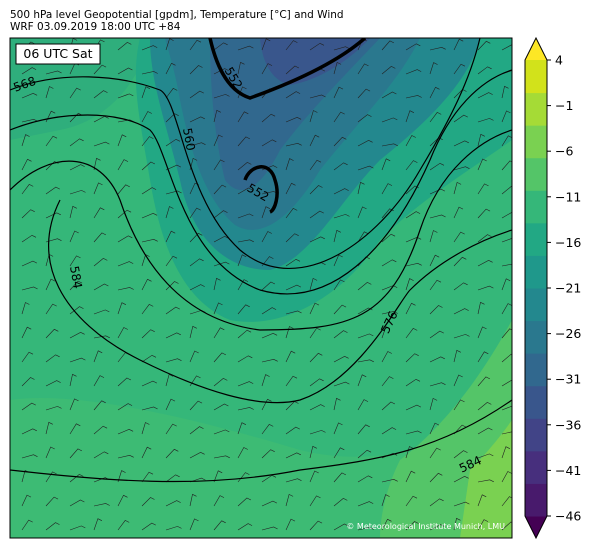  I want to click on colorbar-extend, so click(536, 527).